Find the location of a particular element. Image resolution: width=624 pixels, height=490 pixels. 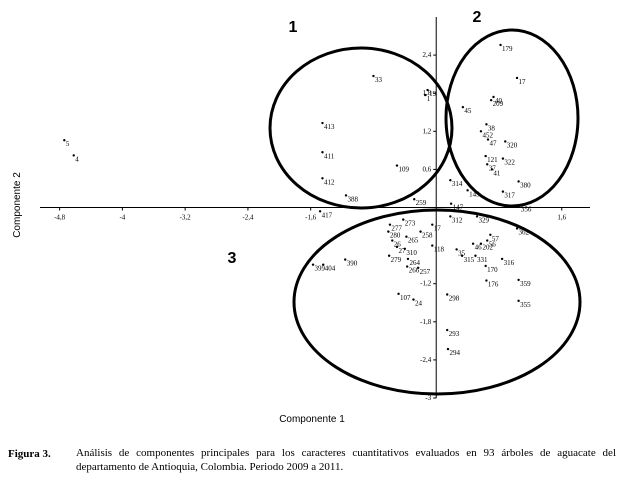

point-label: 176 is located at coordinates (493, 285).